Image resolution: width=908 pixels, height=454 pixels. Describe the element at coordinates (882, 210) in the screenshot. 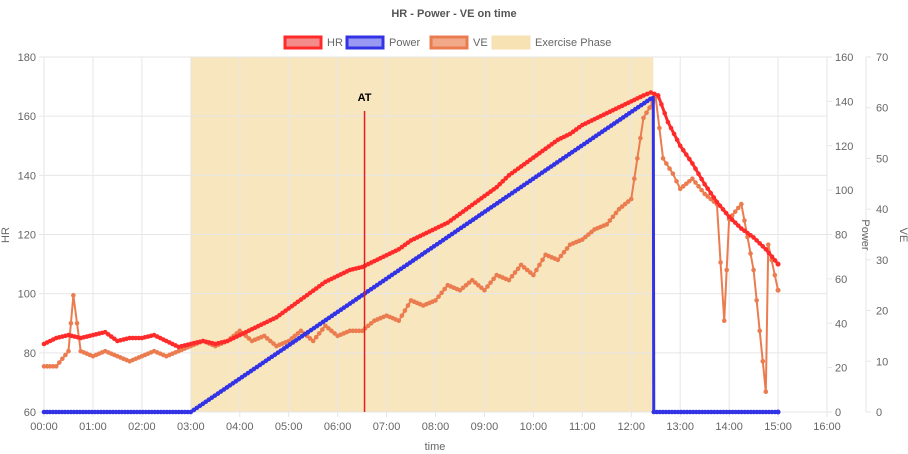

I see `ve-tick-label: 40` at that location.